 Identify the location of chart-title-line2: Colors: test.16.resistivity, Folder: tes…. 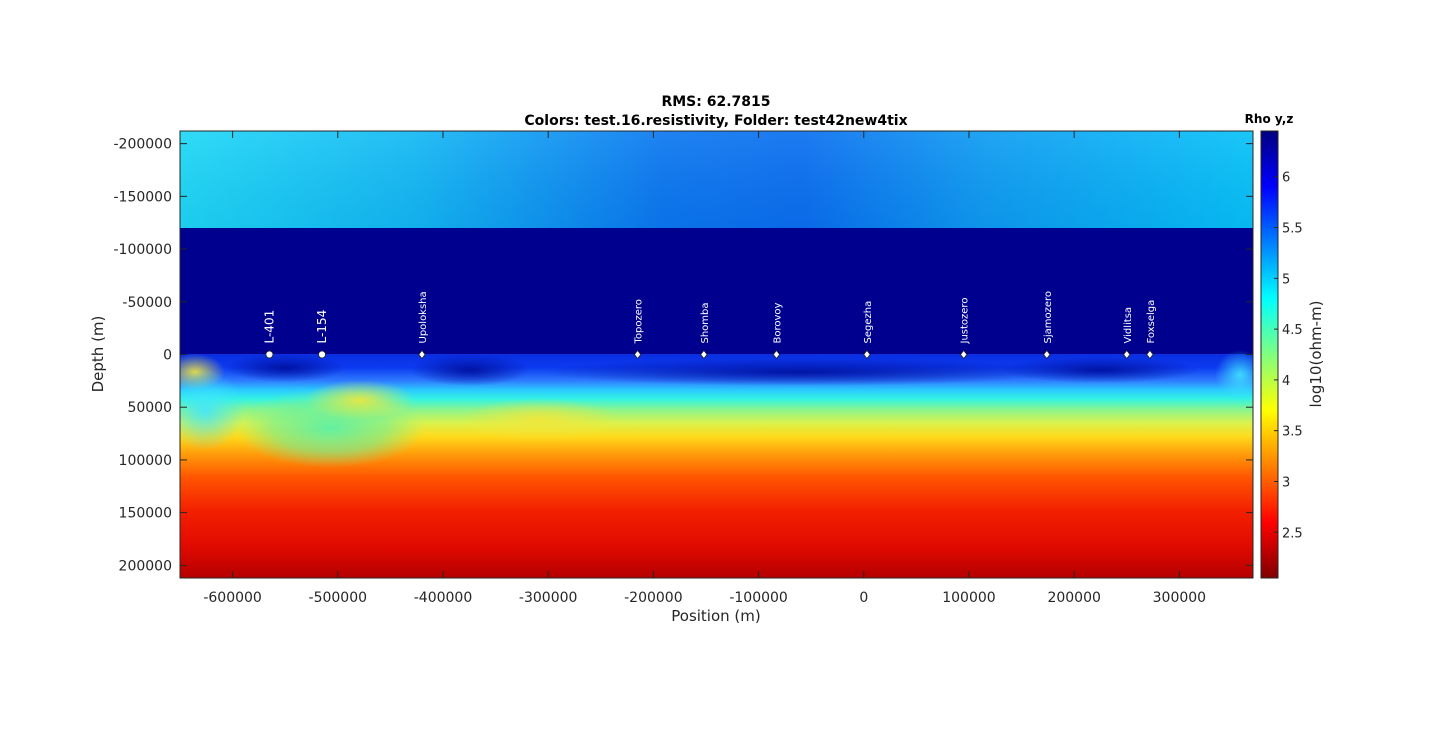
(715, 121).